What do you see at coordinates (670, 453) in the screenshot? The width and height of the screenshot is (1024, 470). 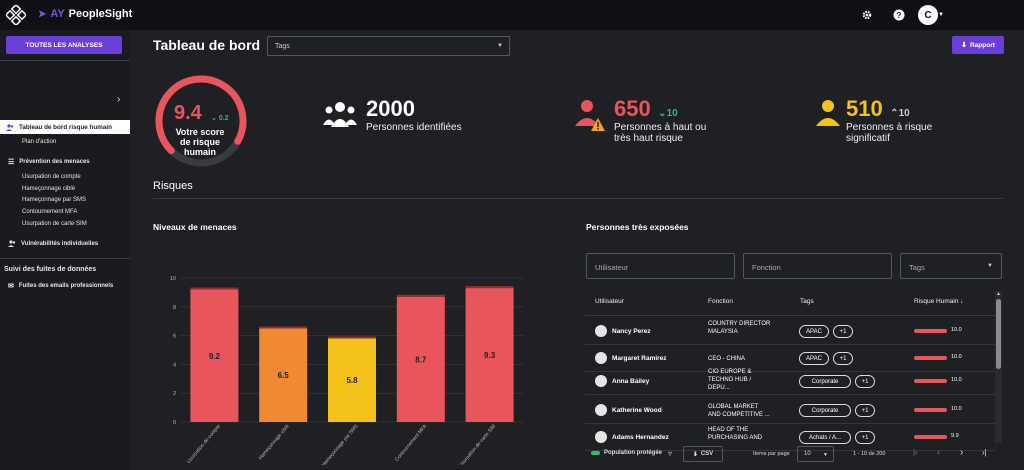 I see `filter-icon: ▿` at bounding box center [670, 453].